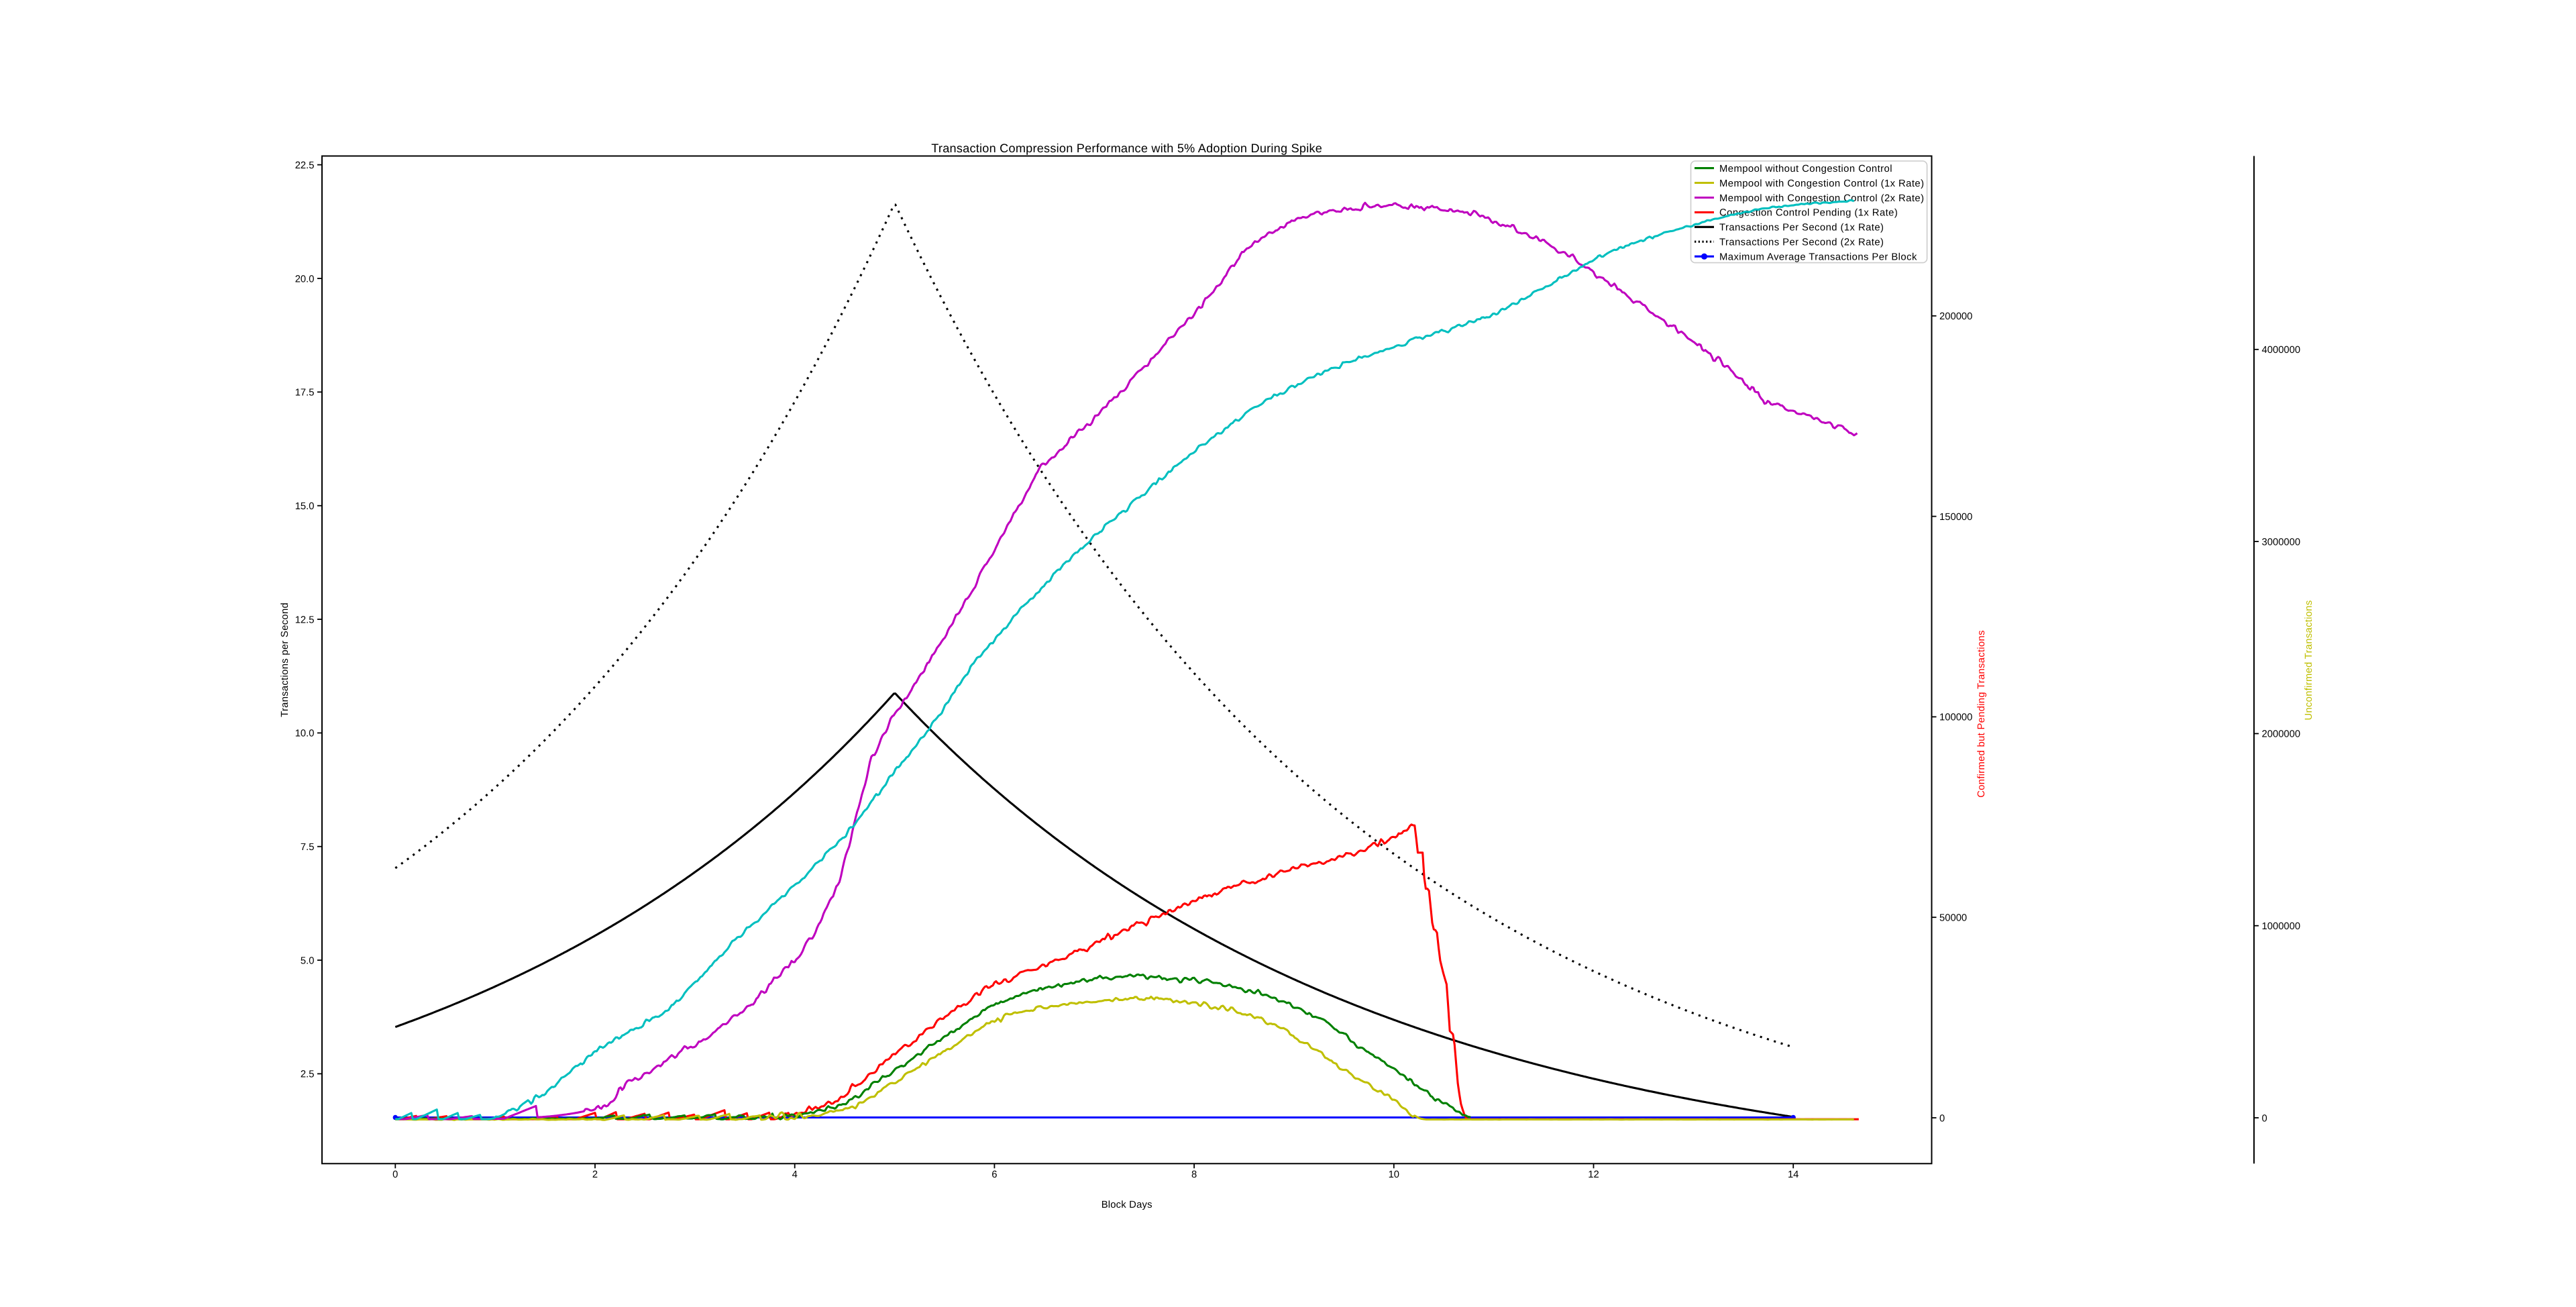 Image resolution: width=2576 pixels, height=1307 pixels. I want to click on svg-text:Congestion Control Pending (1x: Congestion Control Pending (1x Rate), so click(1808, 213).